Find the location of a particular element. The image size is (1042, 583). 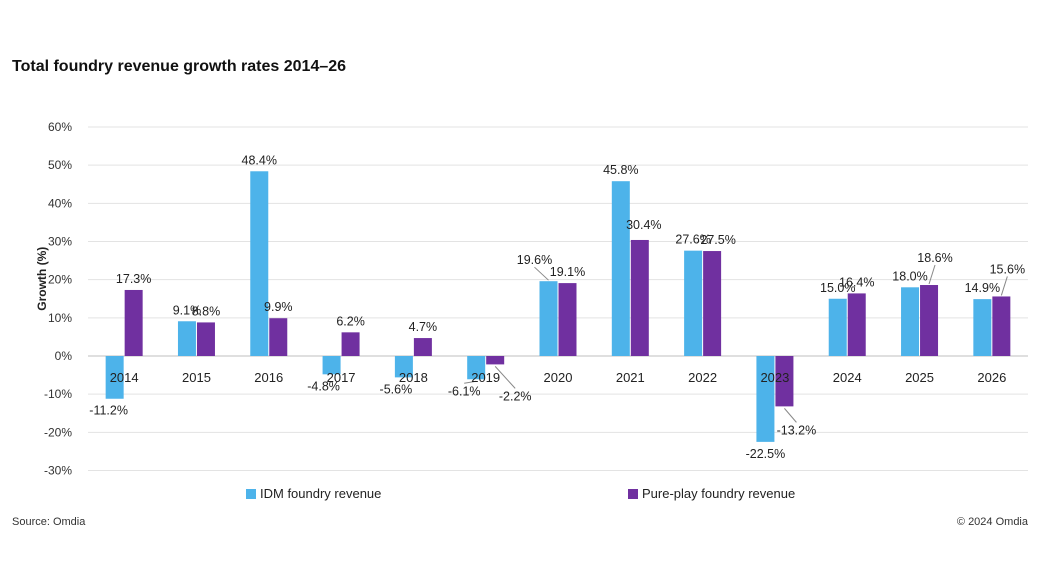

category-label: 2020 is located at coordinates (558, 377).